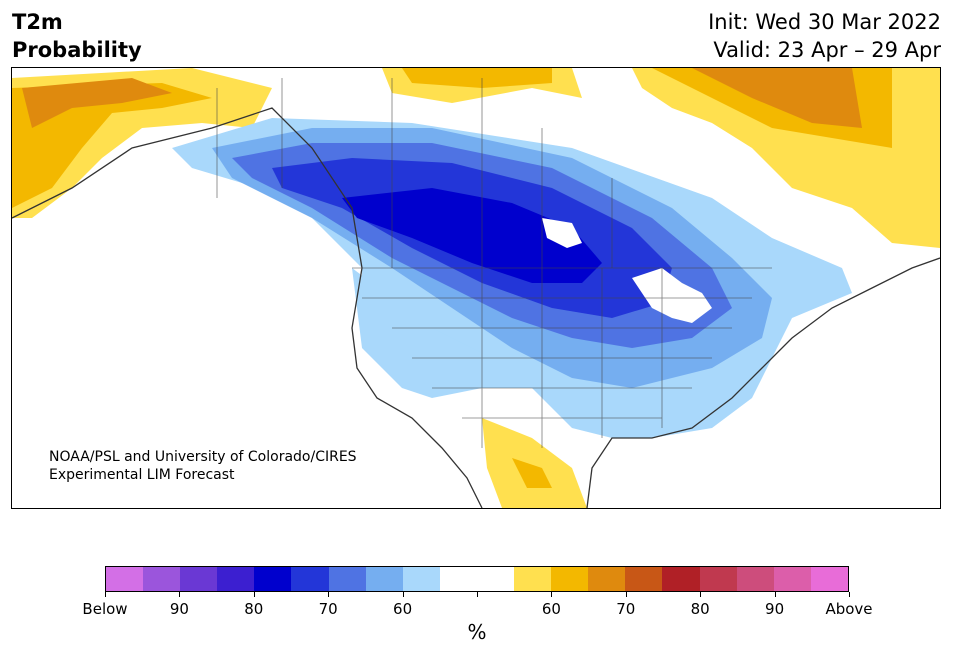  I want to click on warm-region-mexico, so click(534, 463).